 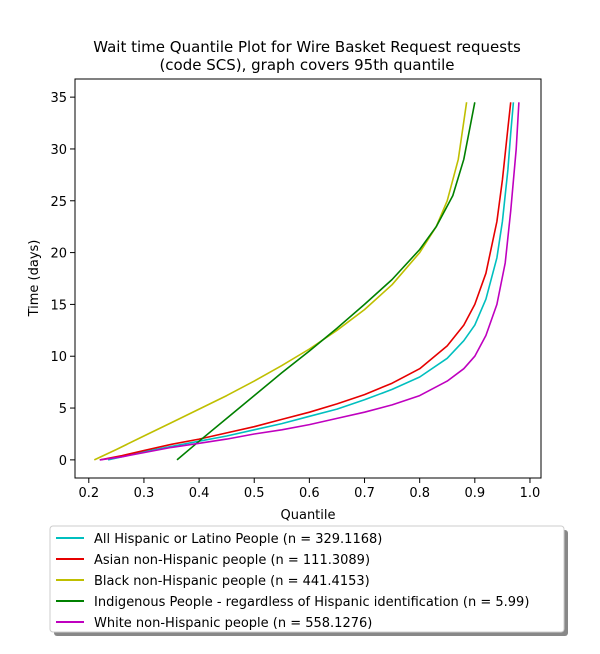 I want to click on y-tick-label: 15, so click(x=58, y=305).